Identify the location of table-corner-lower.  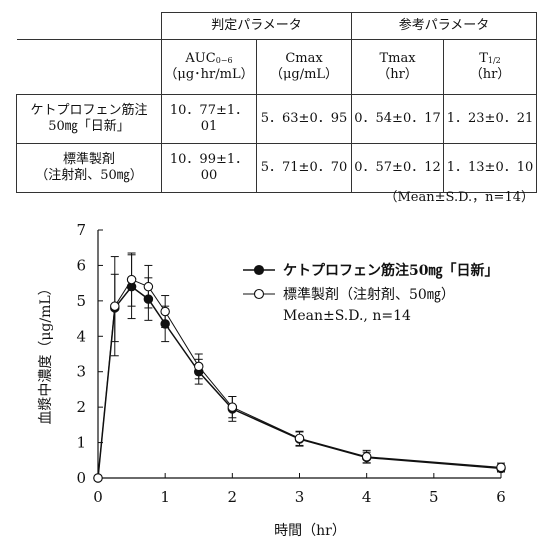
(89, 67).